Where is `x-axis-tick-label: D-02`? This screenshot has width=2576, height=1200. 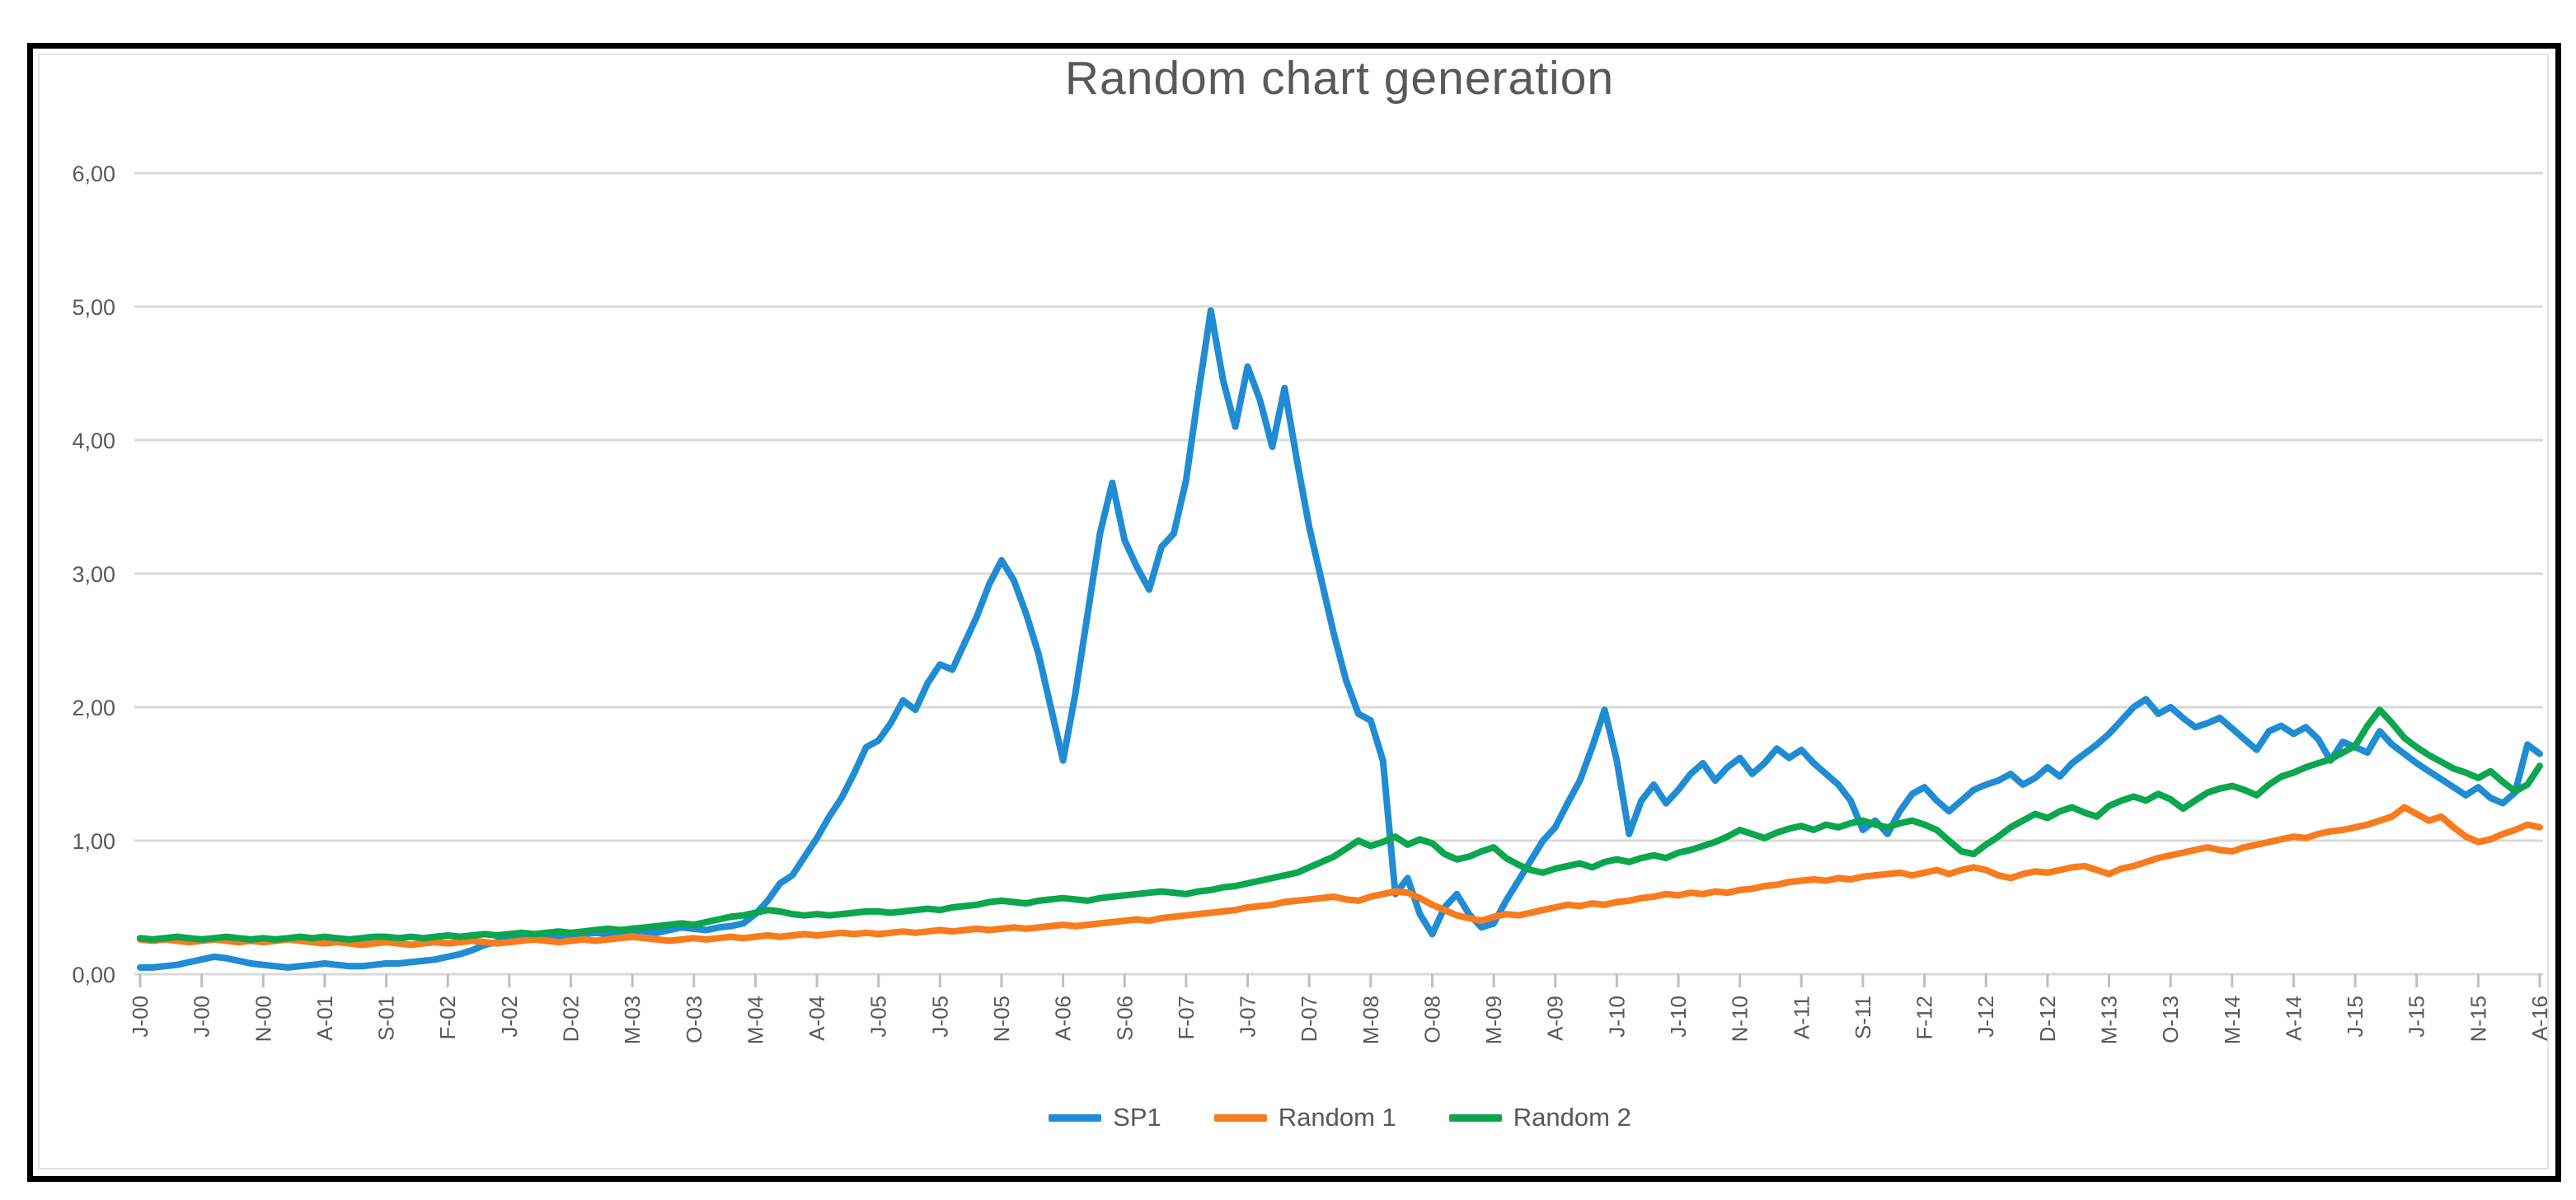 x-axis-tick-label: D-02 is located at coordinates (571, 1019).